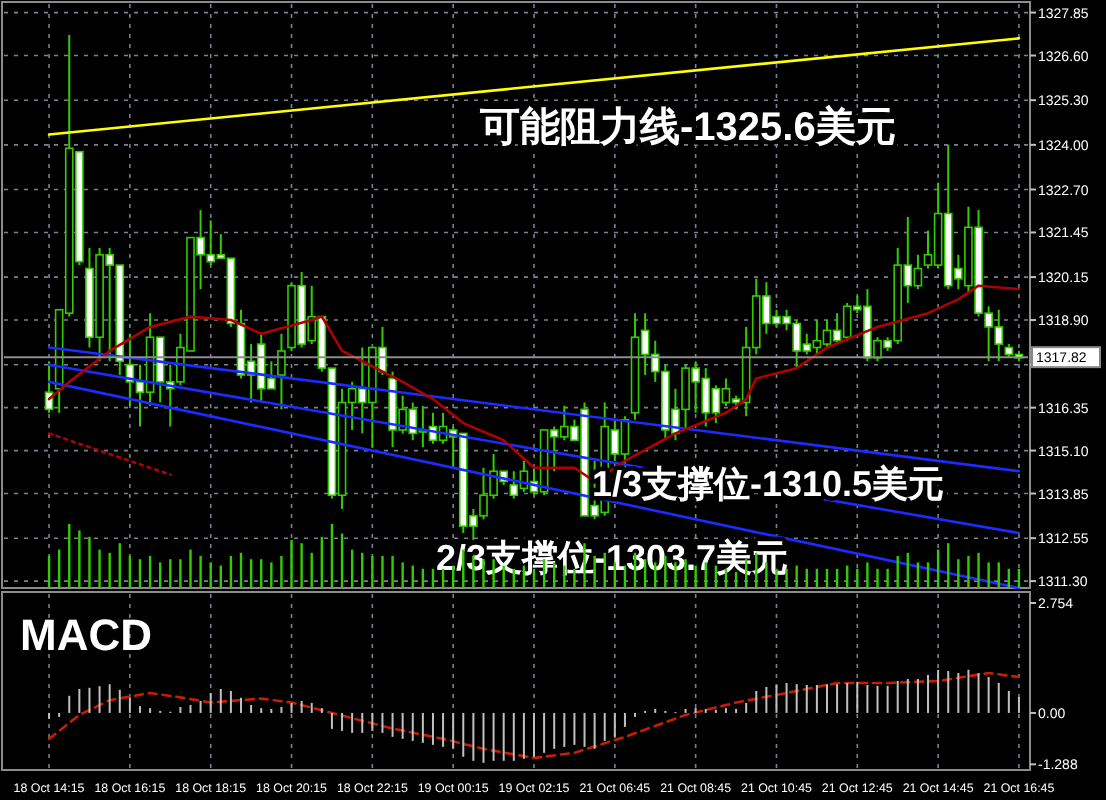 The width and height of the screenshot is (1106, 800). I want to click on annotation: 可能阻力线-1325.6美元, so click(687, 127).